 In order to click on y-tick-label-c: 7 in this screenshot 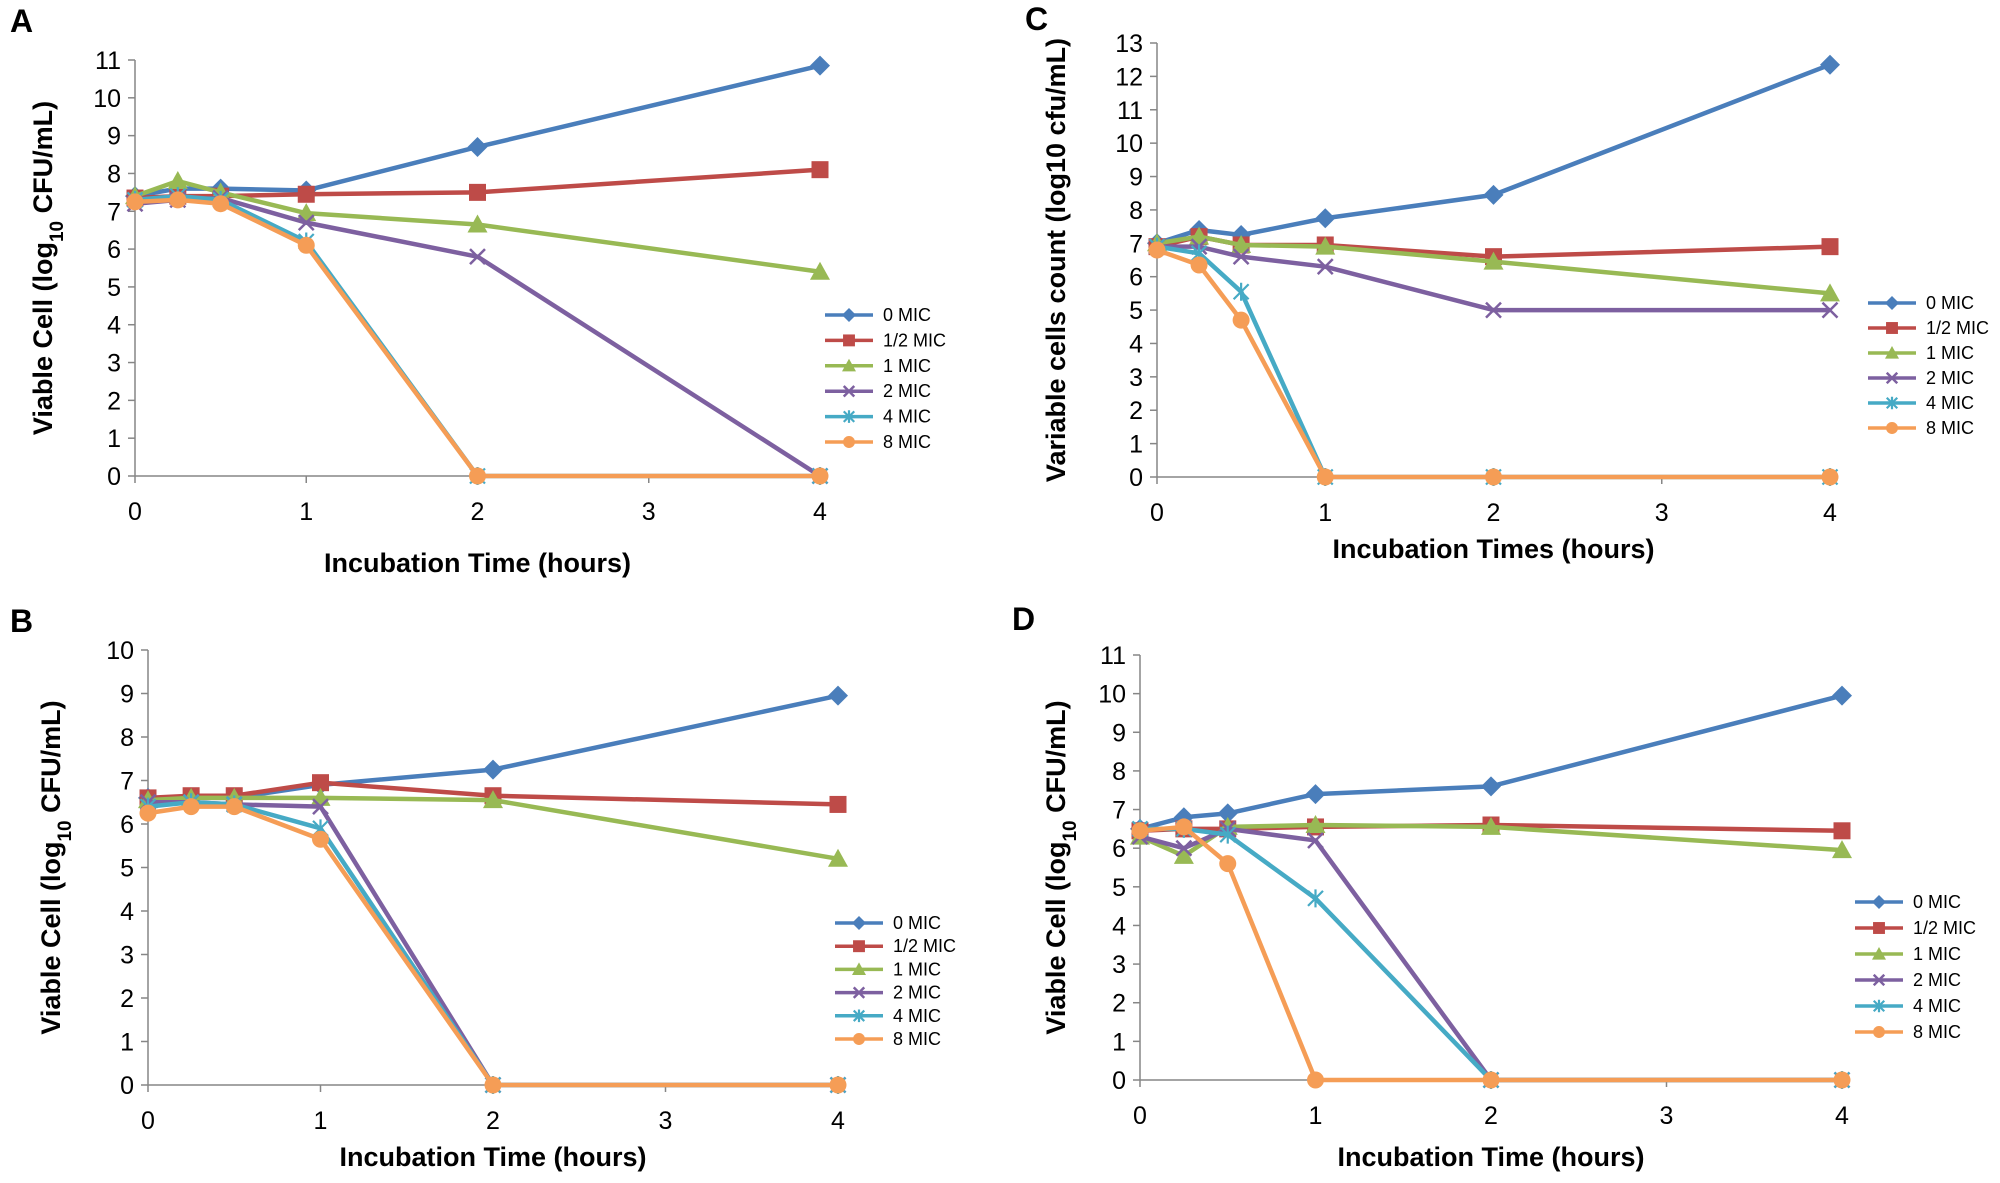, I will do `click(1136, 244)`.